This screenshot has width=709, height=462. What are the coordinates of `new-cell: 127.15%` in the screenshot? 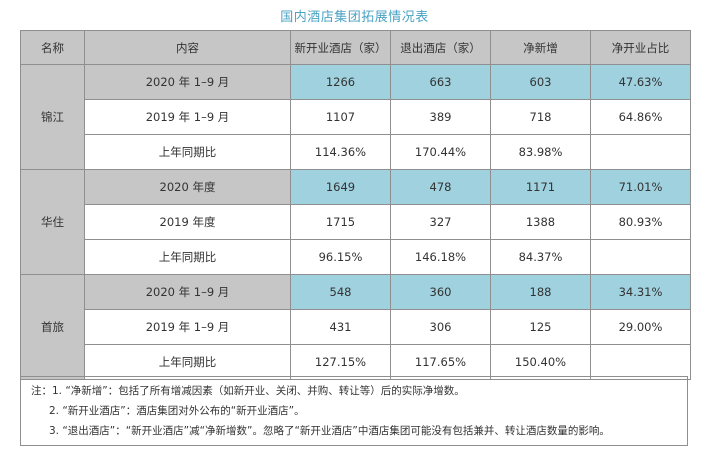 It's located at (340, 362).